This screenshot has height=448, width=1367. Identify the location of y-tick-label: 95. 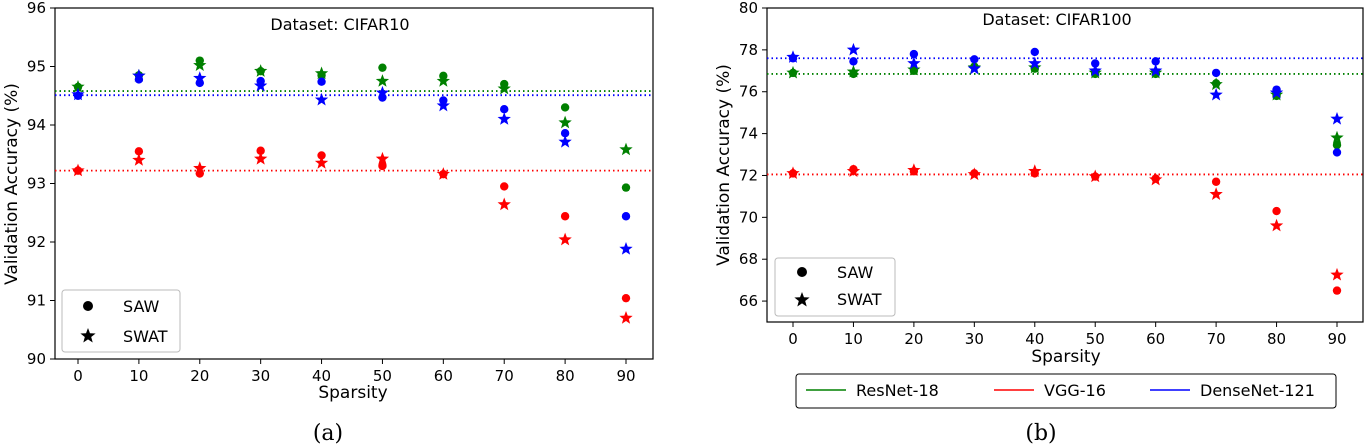
(36, 67).